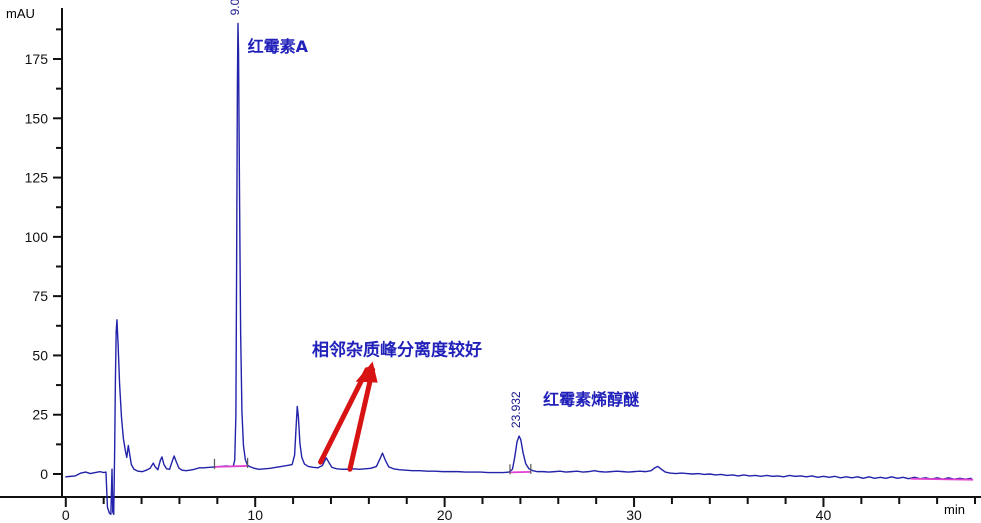 The image size is (981, 523). What do you see at coordinates (516, 409) in the screenshot?
I see `erythromycin-enol-ether-rt: 23.932` at bounding box center [516, 409].